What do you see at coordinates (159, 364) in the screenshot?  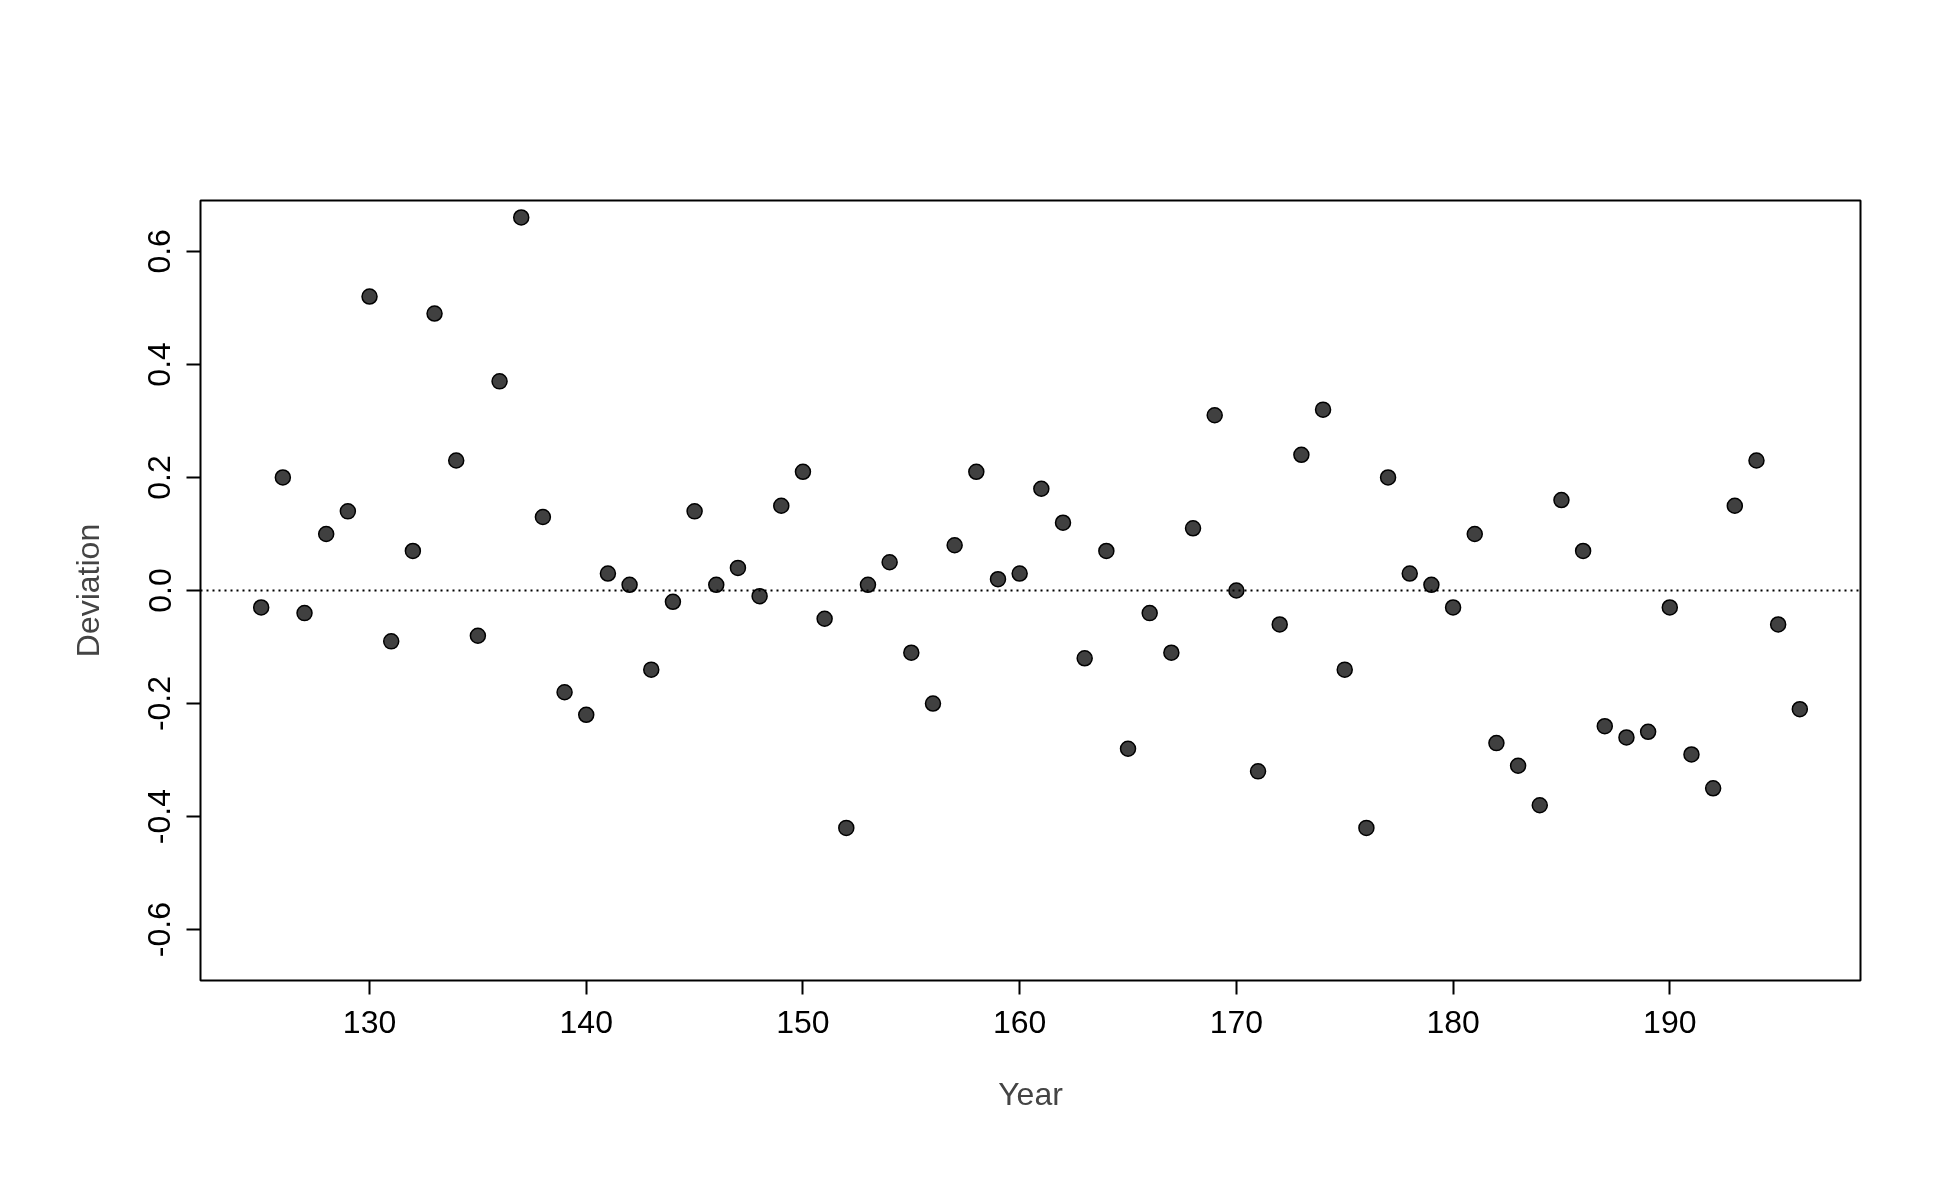 I see `y-tick-label: 0.4` at bounding box center [159, 364].